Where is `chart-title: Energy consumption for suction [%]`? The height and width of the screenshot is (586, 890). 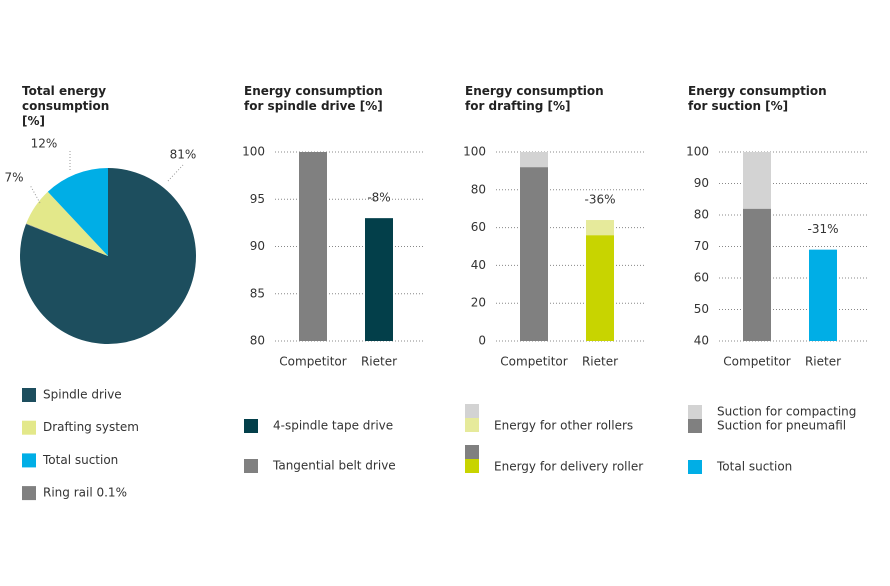
chart-title: Energy consumption for suction [%] is located at coordinates (757, 98).